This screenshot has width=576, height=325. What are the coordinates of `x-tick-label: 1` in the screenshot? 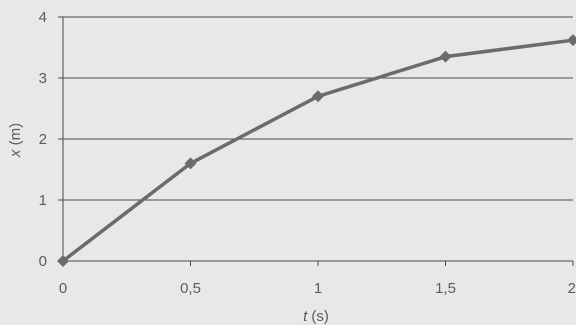 It's located at (318, 288).